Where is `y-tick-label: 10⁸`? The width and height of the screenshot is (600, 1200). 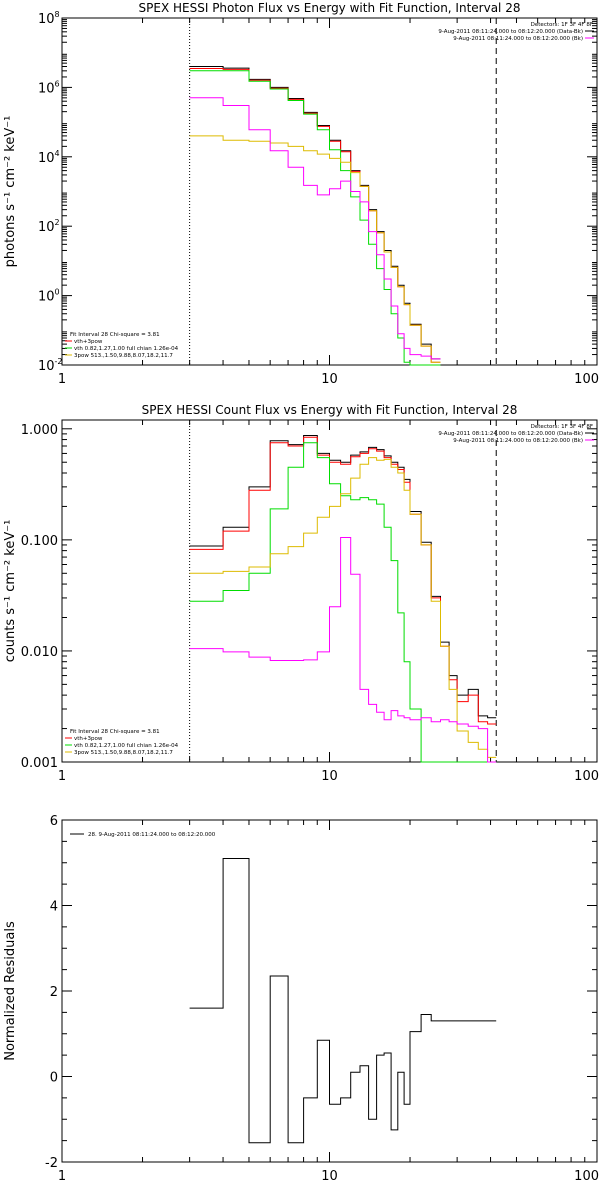
y-tick-label: 10⁸ is located at coordinates (49, 18).